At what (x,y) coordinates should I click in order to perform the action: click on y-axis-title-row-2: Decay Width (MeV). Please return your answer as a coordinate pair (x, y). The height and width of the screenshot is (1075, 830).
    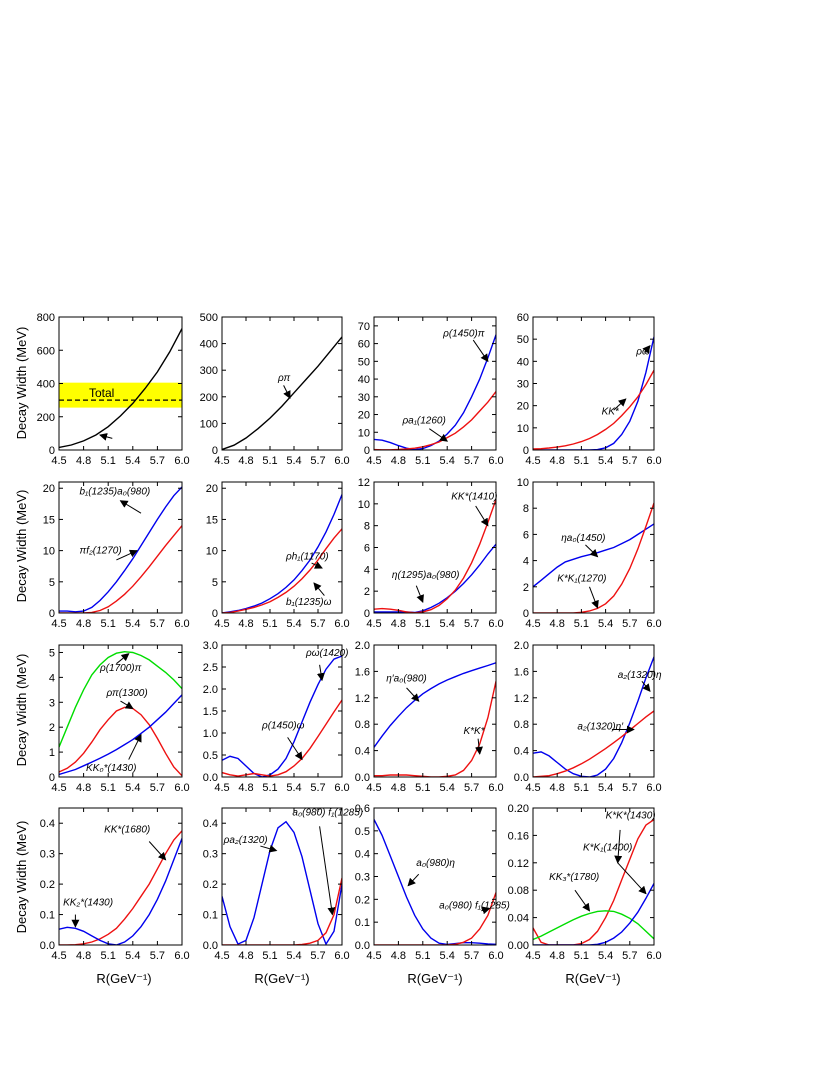
    Looking at the image, I should click on (21, 546).